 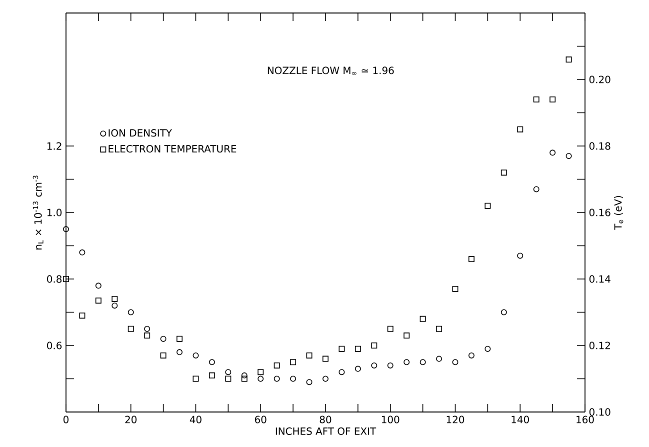 I want to click on x-tick-label: 160, so click(x=585, y=420).